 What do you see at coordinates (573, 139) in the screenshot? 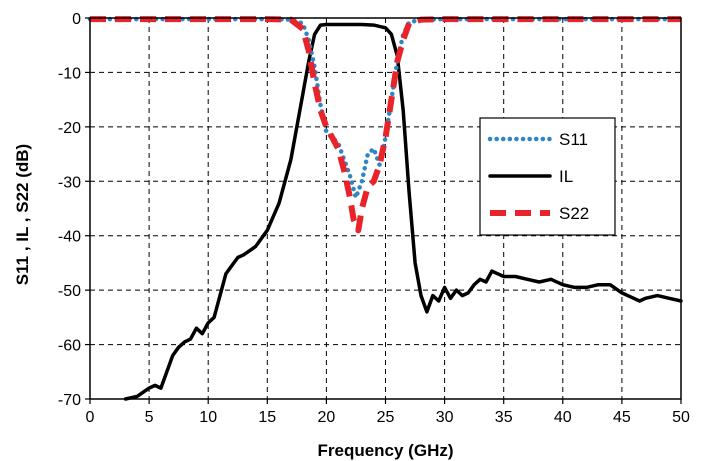
I see `legend-label: S11` at bounding box center [573, 139].